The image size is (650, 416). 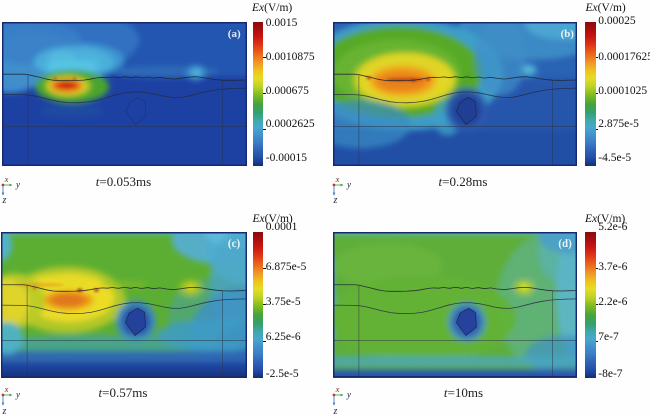 What do you see at coordinates (565, 244) in the screenshot?
I see `svg-text: (d)` at bounding box center [565, 244].